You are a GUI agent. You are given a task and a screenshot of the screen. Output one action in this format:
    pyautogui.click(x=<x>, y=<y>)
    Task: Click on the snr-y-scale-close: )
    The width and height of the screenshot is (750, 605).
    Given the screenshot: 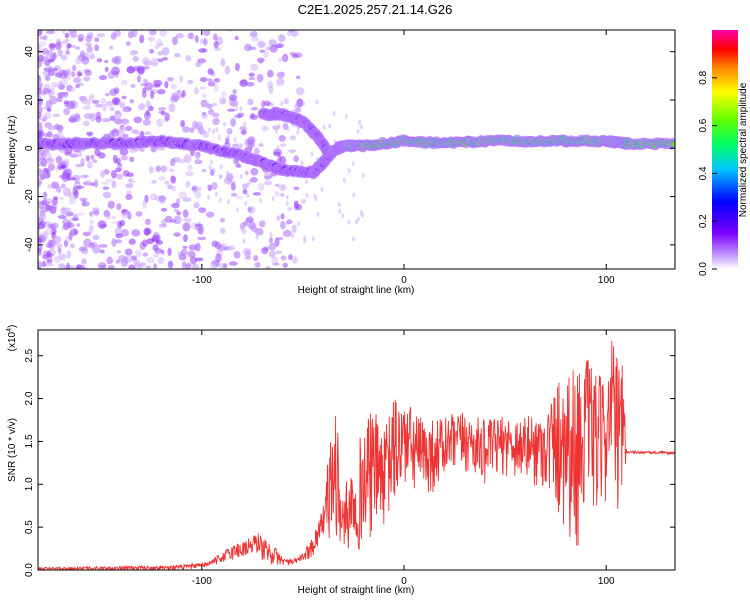 What is the action you would take?
    pyautogui.click(x=12, y=326)
    